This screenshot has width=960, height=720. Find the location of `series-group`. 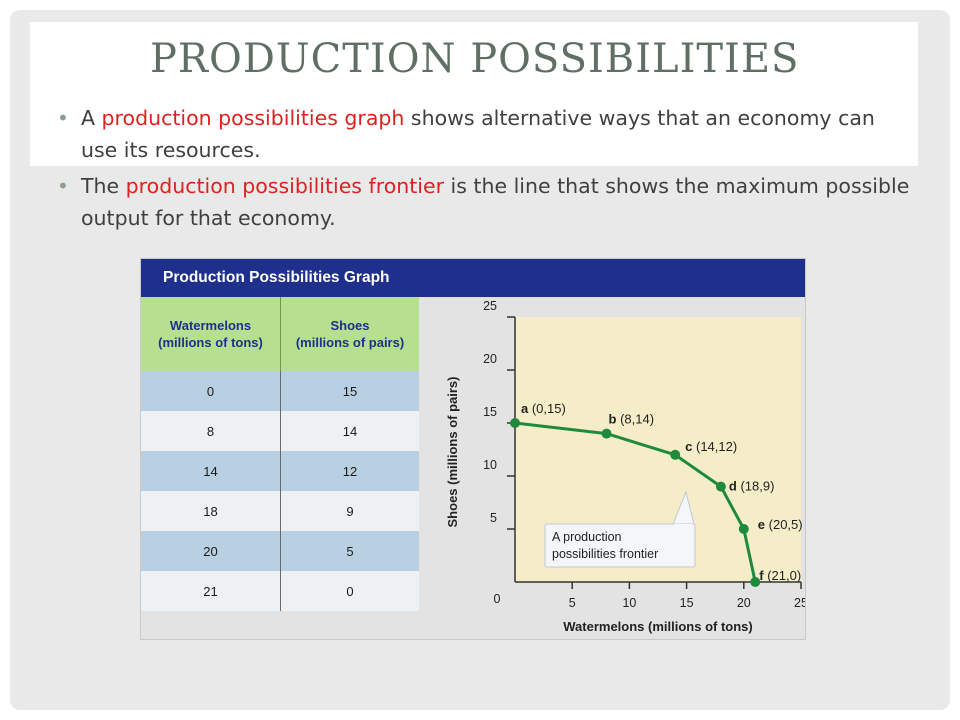

series-group is located at coordinates (635, 502).